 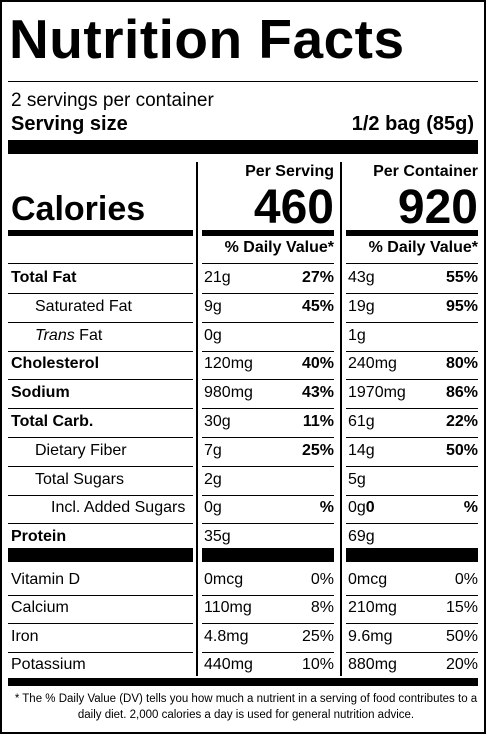 What do you see at coordinates (40, 393) in the screenshot?
I see `nutrient-name: Sodium` at bounding box center [40, 393].